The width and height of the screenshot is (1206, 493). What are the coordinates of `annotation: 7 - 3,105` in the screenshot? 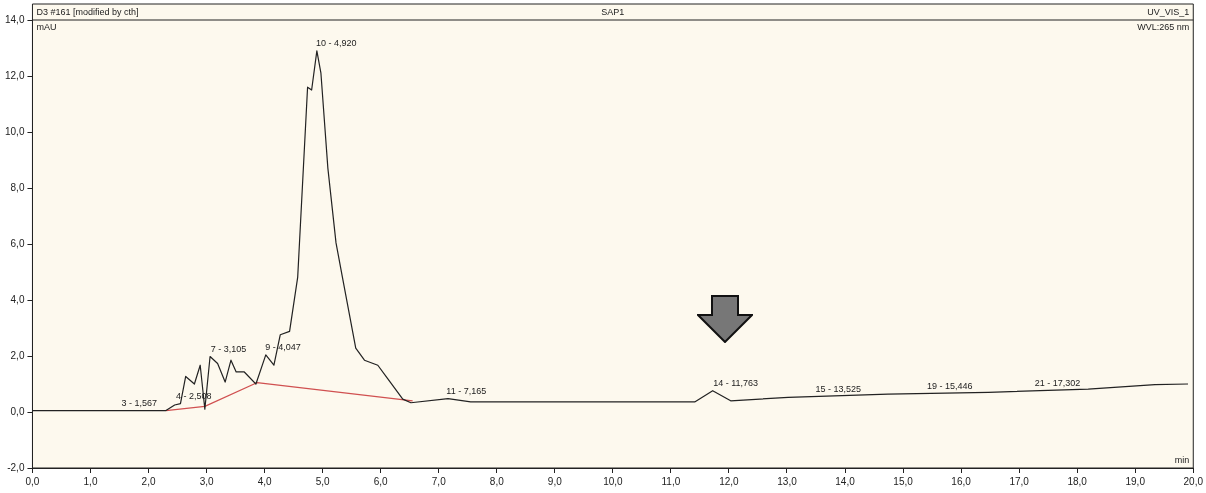 It's located at (228, 348).